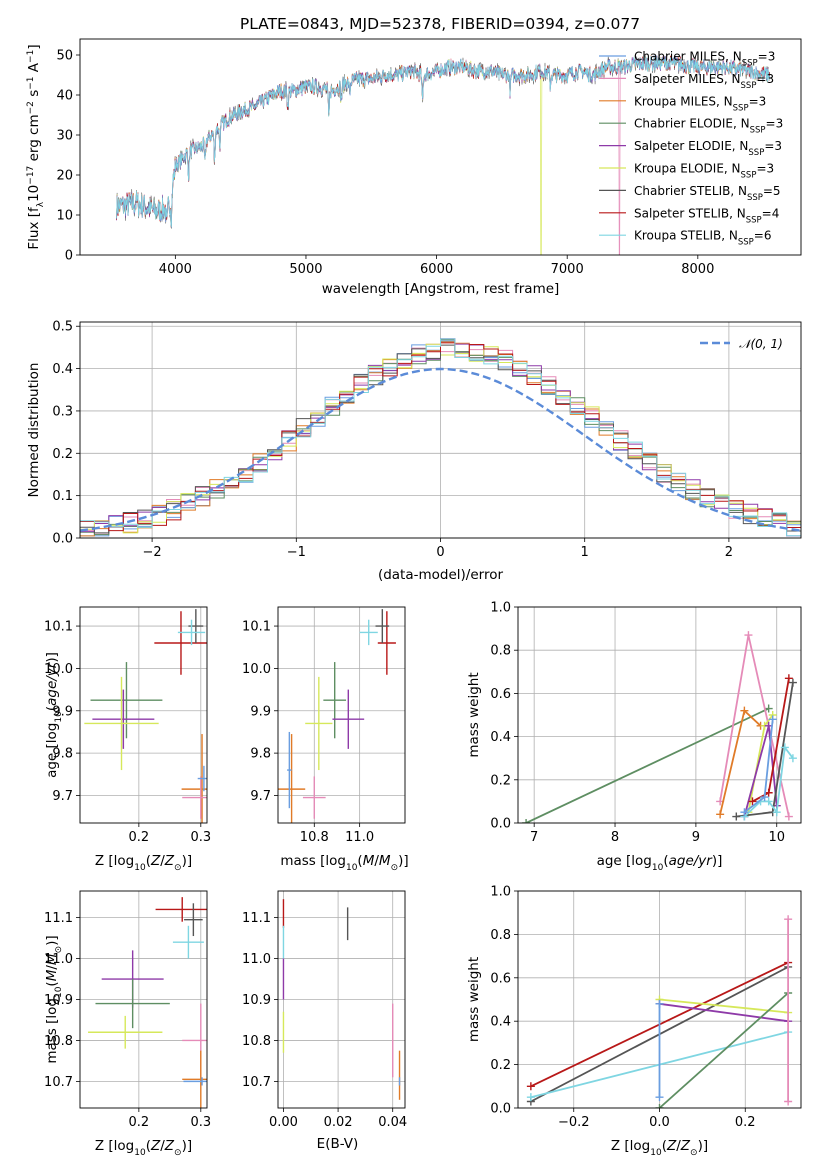 This screenshot has height=1170, width=819. Describe the element at coordinates (64, 216) in the screenshot. I see `y-tick-label: 10` at that location.